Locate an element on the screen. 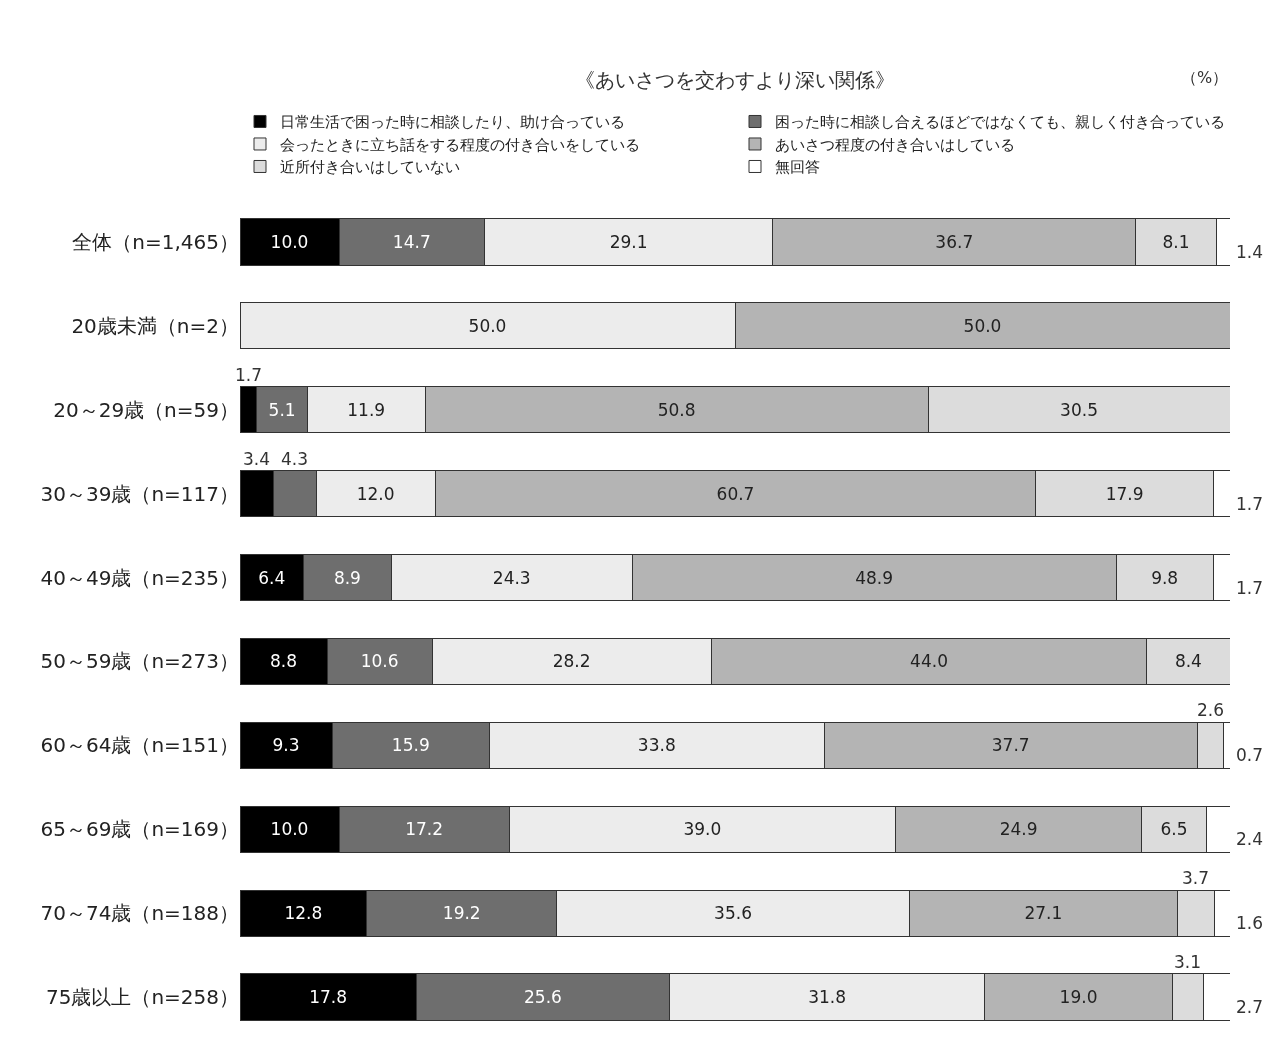 The height and width of the screenshot is (1059, 1280). legend-label: 困った時に相談し合えるほどではなくても、親しく付き合っている is located at coordinates (1000, 122).